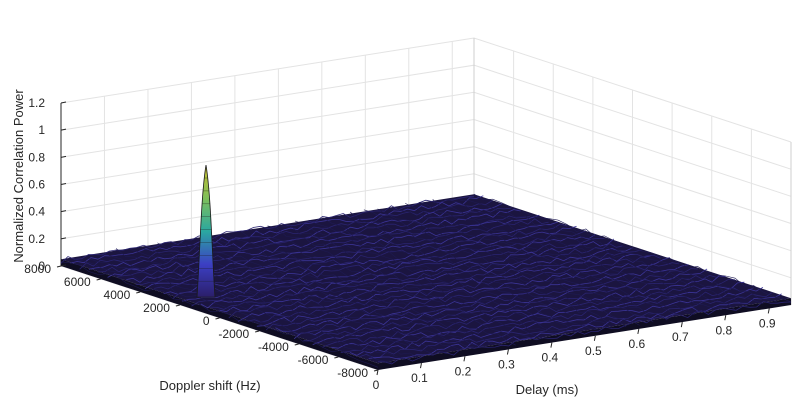 The image size is (804, 400). What do you see at coordinates (41, 266) in the screenshot?
I see `z-tick-label: 0` at bounding box center [41, 266].